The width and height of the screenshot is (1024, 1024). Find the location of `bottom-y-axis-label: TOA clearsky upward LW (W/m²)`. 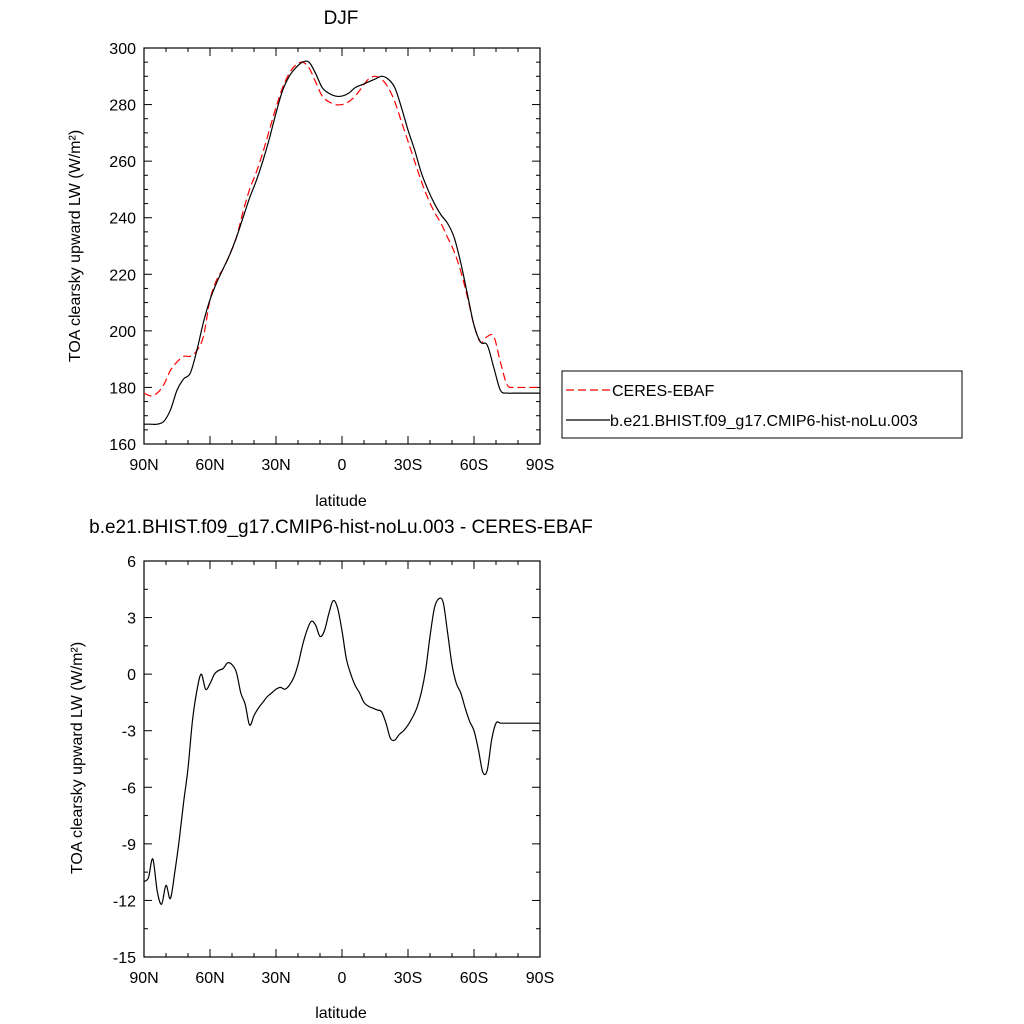

bottom-y-axis-label: TOA clearsky upward LW (W/m²) is located at coordinates (77, 758).